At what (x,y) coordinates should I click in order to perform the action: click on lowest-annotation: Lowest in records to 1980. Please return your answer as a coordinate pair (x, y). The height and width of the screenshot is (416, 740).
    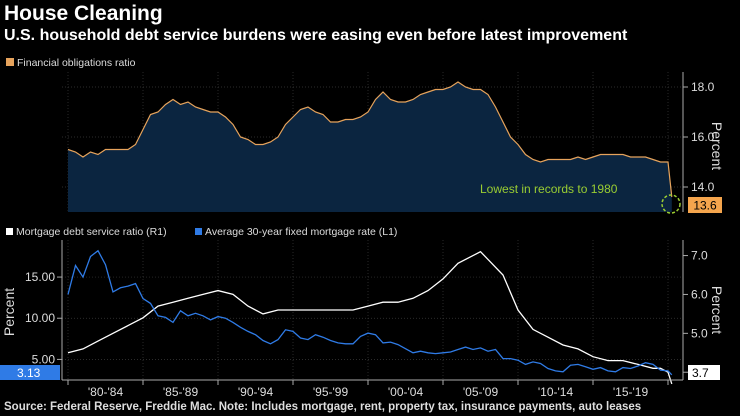
    Looking at the image, I should click on (549, 189).